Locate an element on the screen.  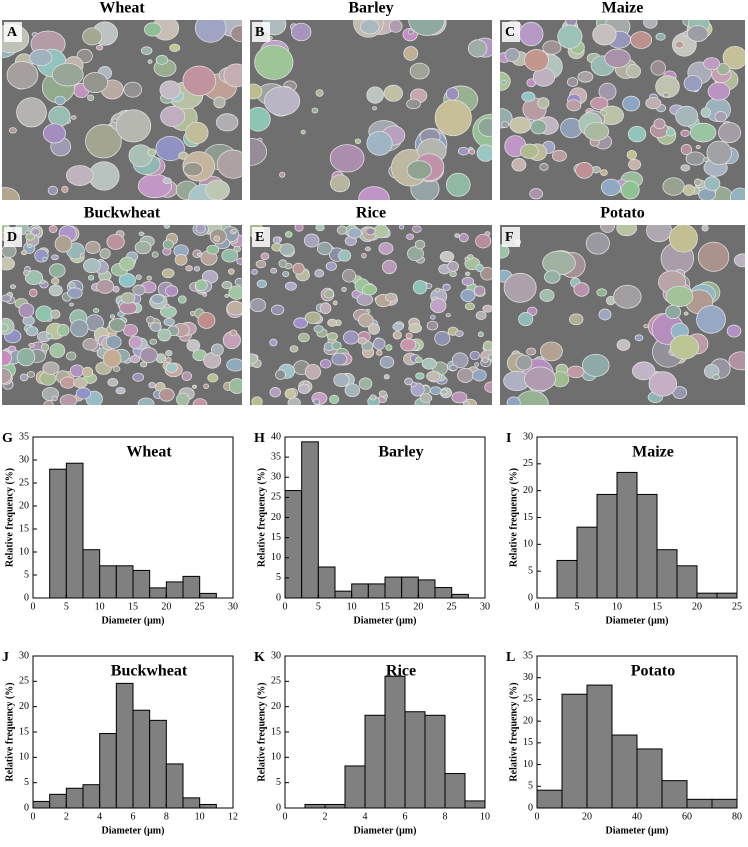
y-tick-label: 20 is located at coordinates (24, 505).